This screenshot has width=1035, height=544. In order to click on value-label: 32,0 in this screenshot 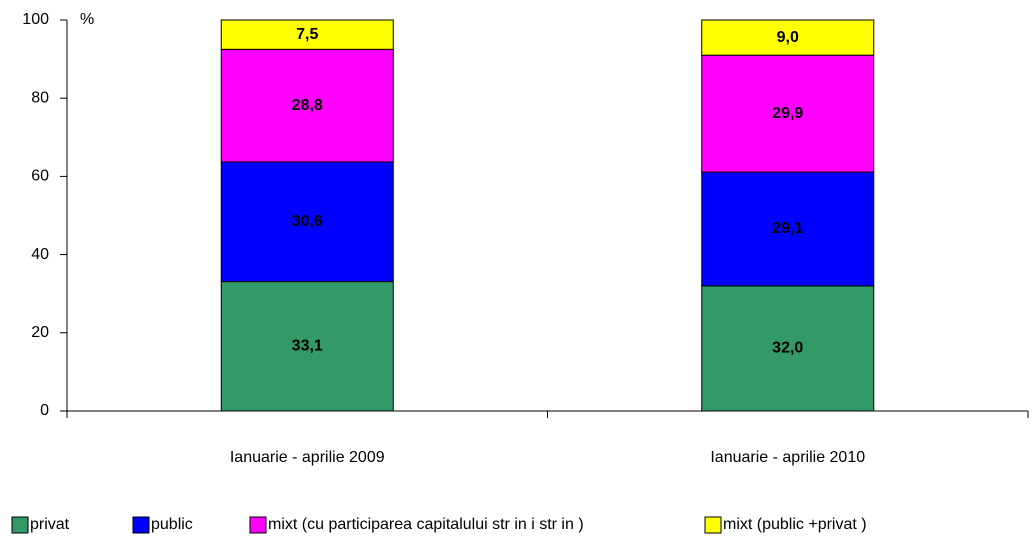, I will do `click(787, 348)`.